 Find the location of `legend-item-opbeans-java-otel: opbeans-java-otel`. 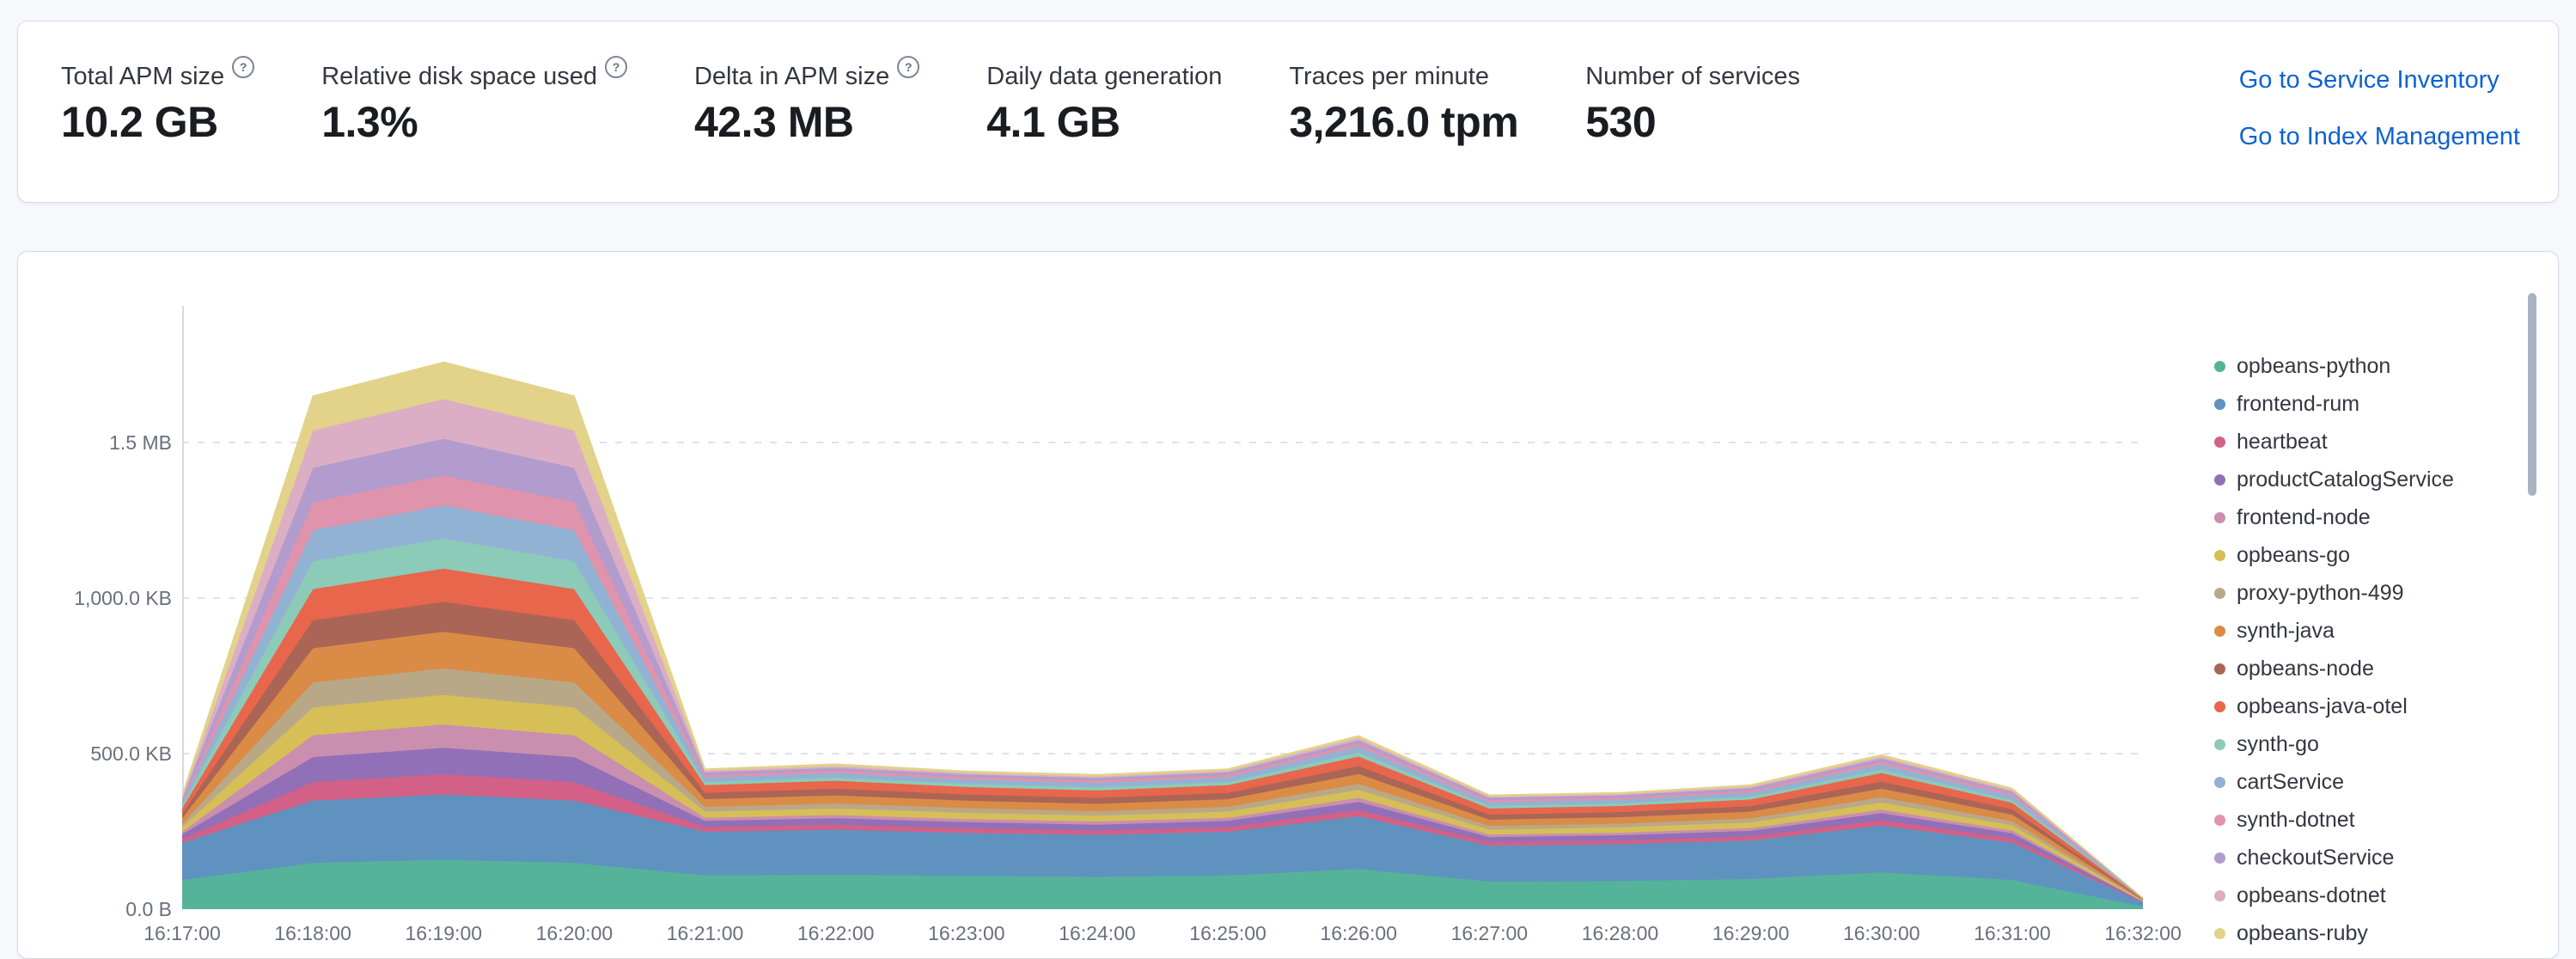

legend-item-opbeans-java-otel: opbeans-java-otel is located at coordinates (2334, 706).